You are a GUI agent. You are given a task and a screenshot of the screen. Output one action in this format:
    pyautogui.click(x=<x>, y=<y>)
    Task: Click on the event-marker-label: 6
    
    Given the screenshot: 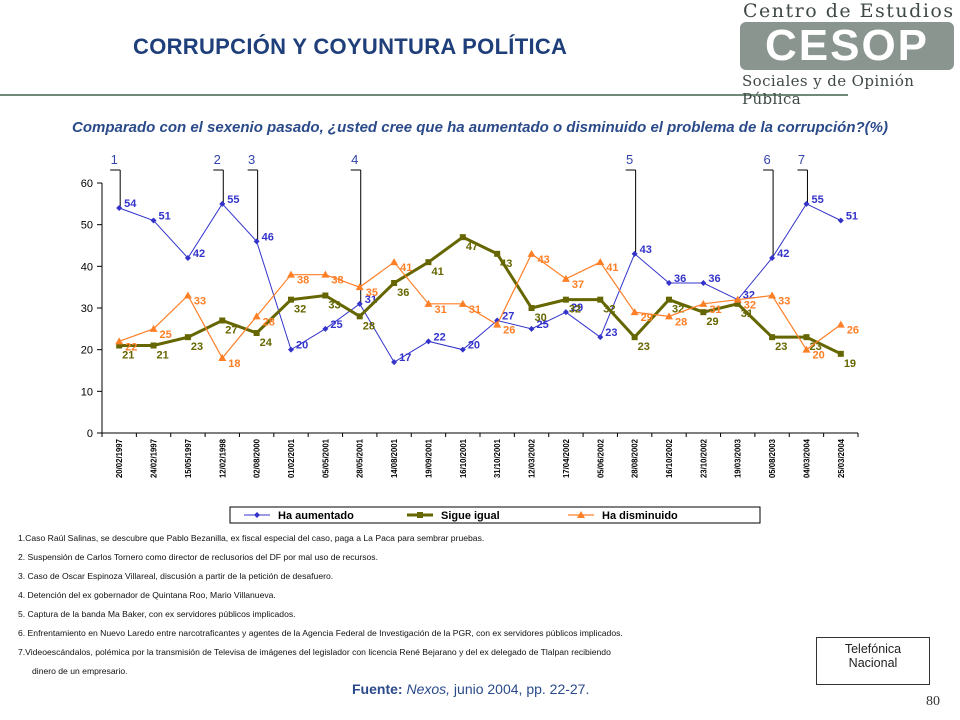 What is the action you would take?
    pyautogui.click(x=766, y=159)
    